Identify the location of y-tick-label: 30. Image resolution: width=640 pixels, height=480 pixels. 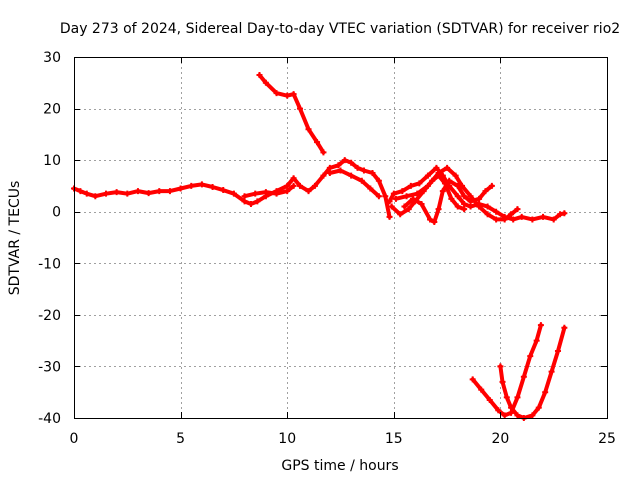
(52, 58).